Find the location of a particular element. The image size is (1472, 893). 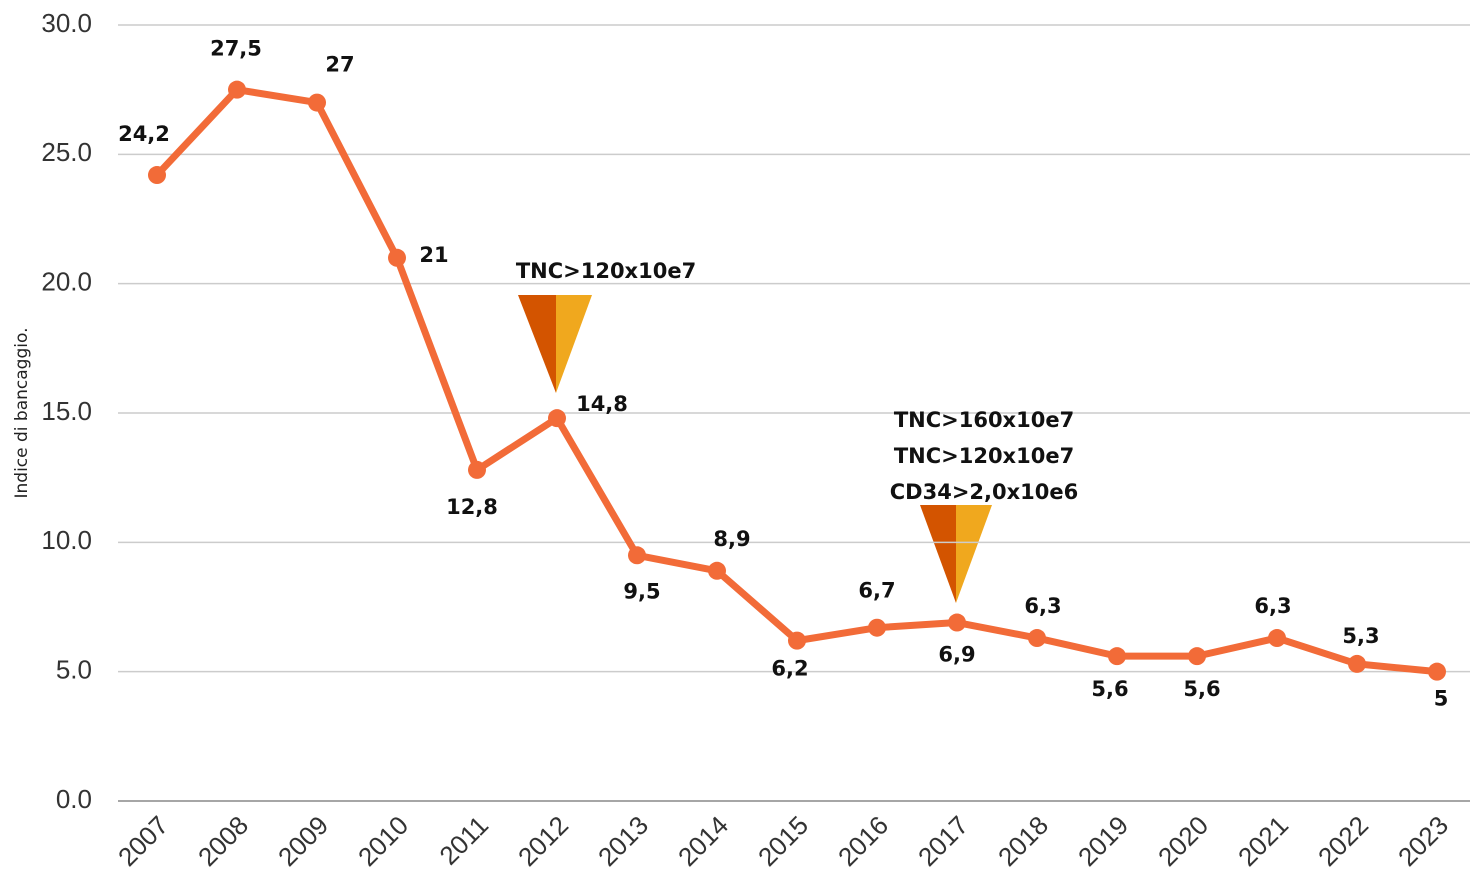

value-label: 12,8 is located at coordinates (472, 507).